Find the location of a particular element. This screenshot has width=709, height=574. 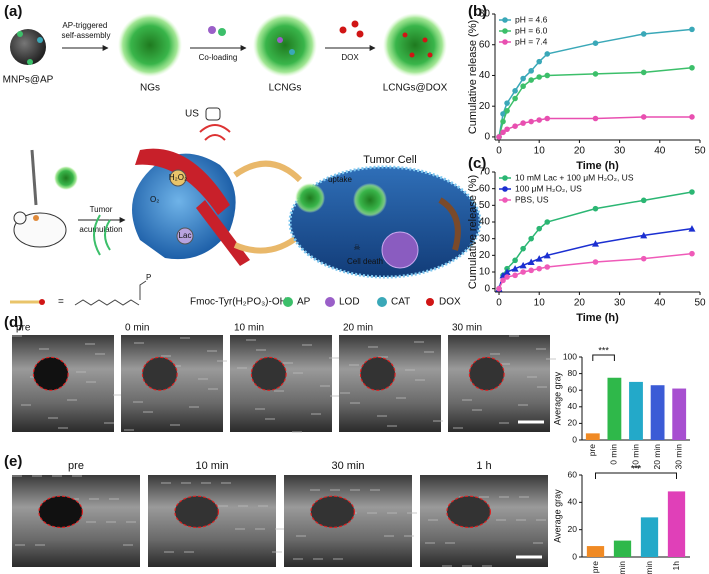

arrow-label: Co-loading is located at coordinates (218, 57).